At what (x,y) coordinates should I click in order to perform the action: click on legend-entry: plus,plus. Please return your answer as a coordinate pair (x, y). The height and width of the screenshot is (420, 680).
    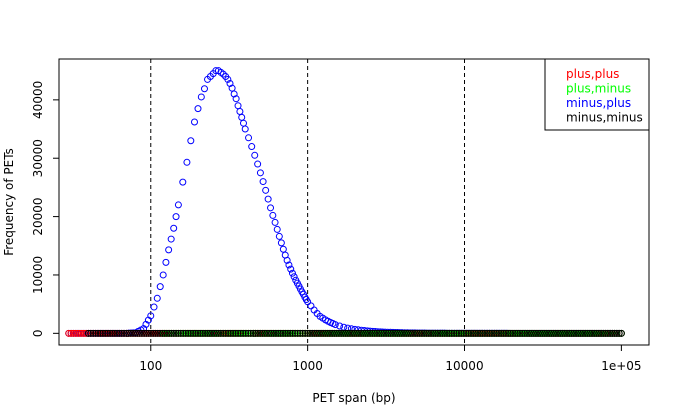
    Looking at the image, I should click on (592, 74).